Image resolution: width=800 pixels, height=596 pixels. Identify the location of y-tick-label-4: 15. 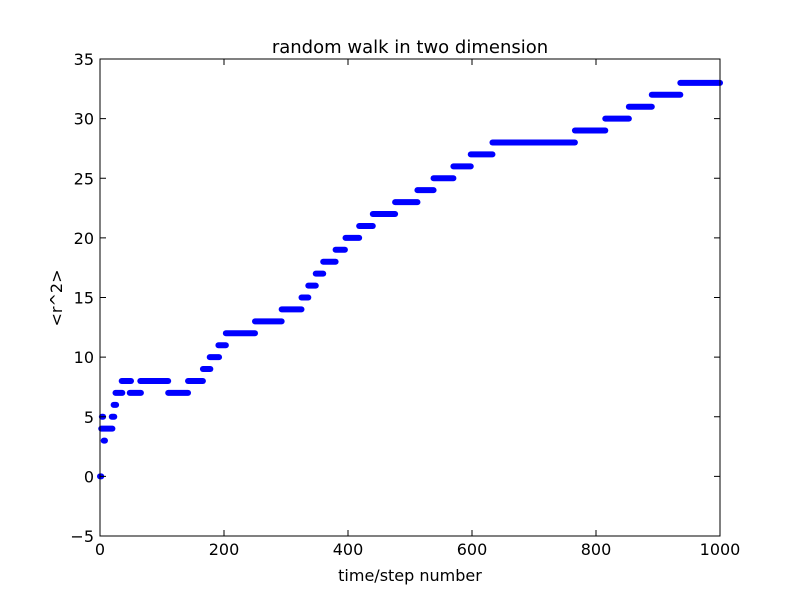
(84, 298).